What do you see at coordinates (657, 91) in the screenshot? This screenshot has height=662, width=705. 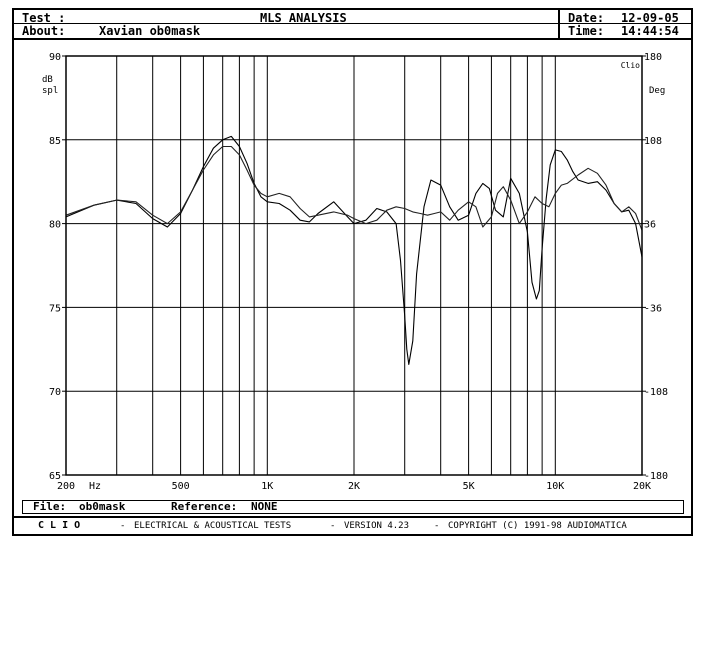 I see `y2-axis-label: Deg` at bounding box center [657, 91].